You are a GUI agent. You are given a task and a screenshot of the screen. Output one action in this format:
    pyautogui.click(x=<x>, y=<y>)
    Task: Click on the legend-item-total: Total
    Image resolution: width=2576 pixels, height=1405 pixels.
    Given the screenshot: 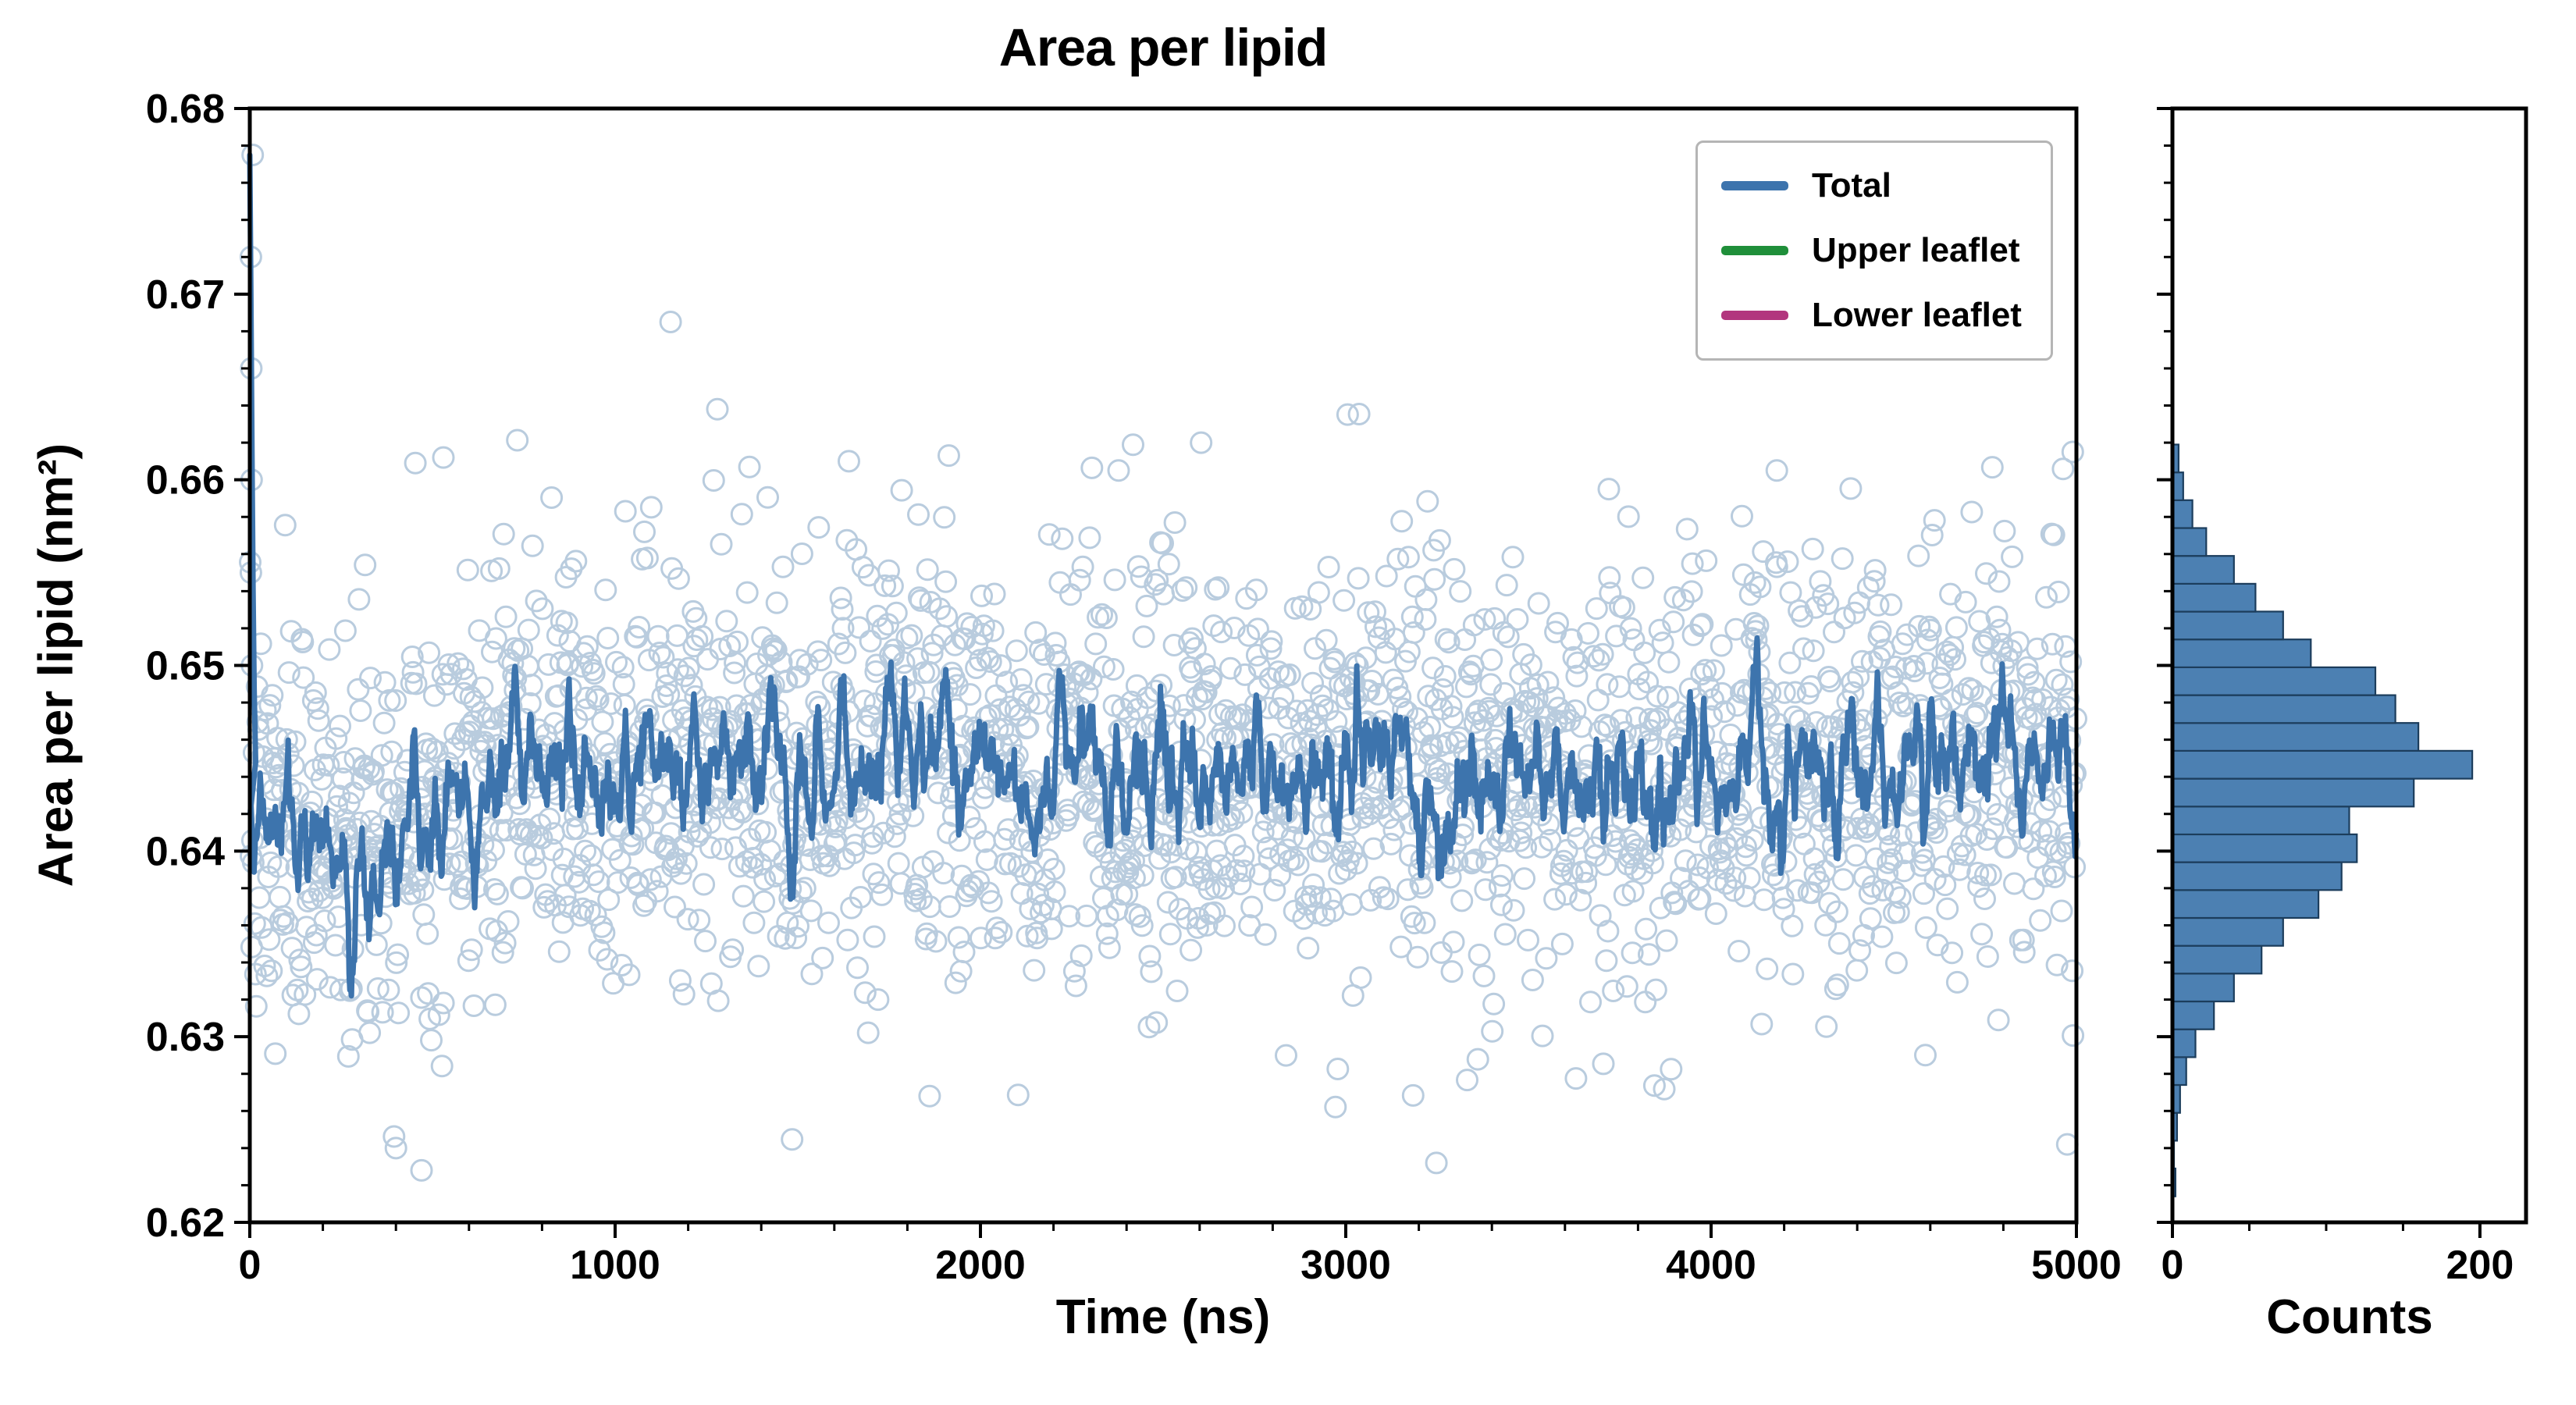 What is the action you would take?
    pyautogui.click(x=1874, y=186)
    